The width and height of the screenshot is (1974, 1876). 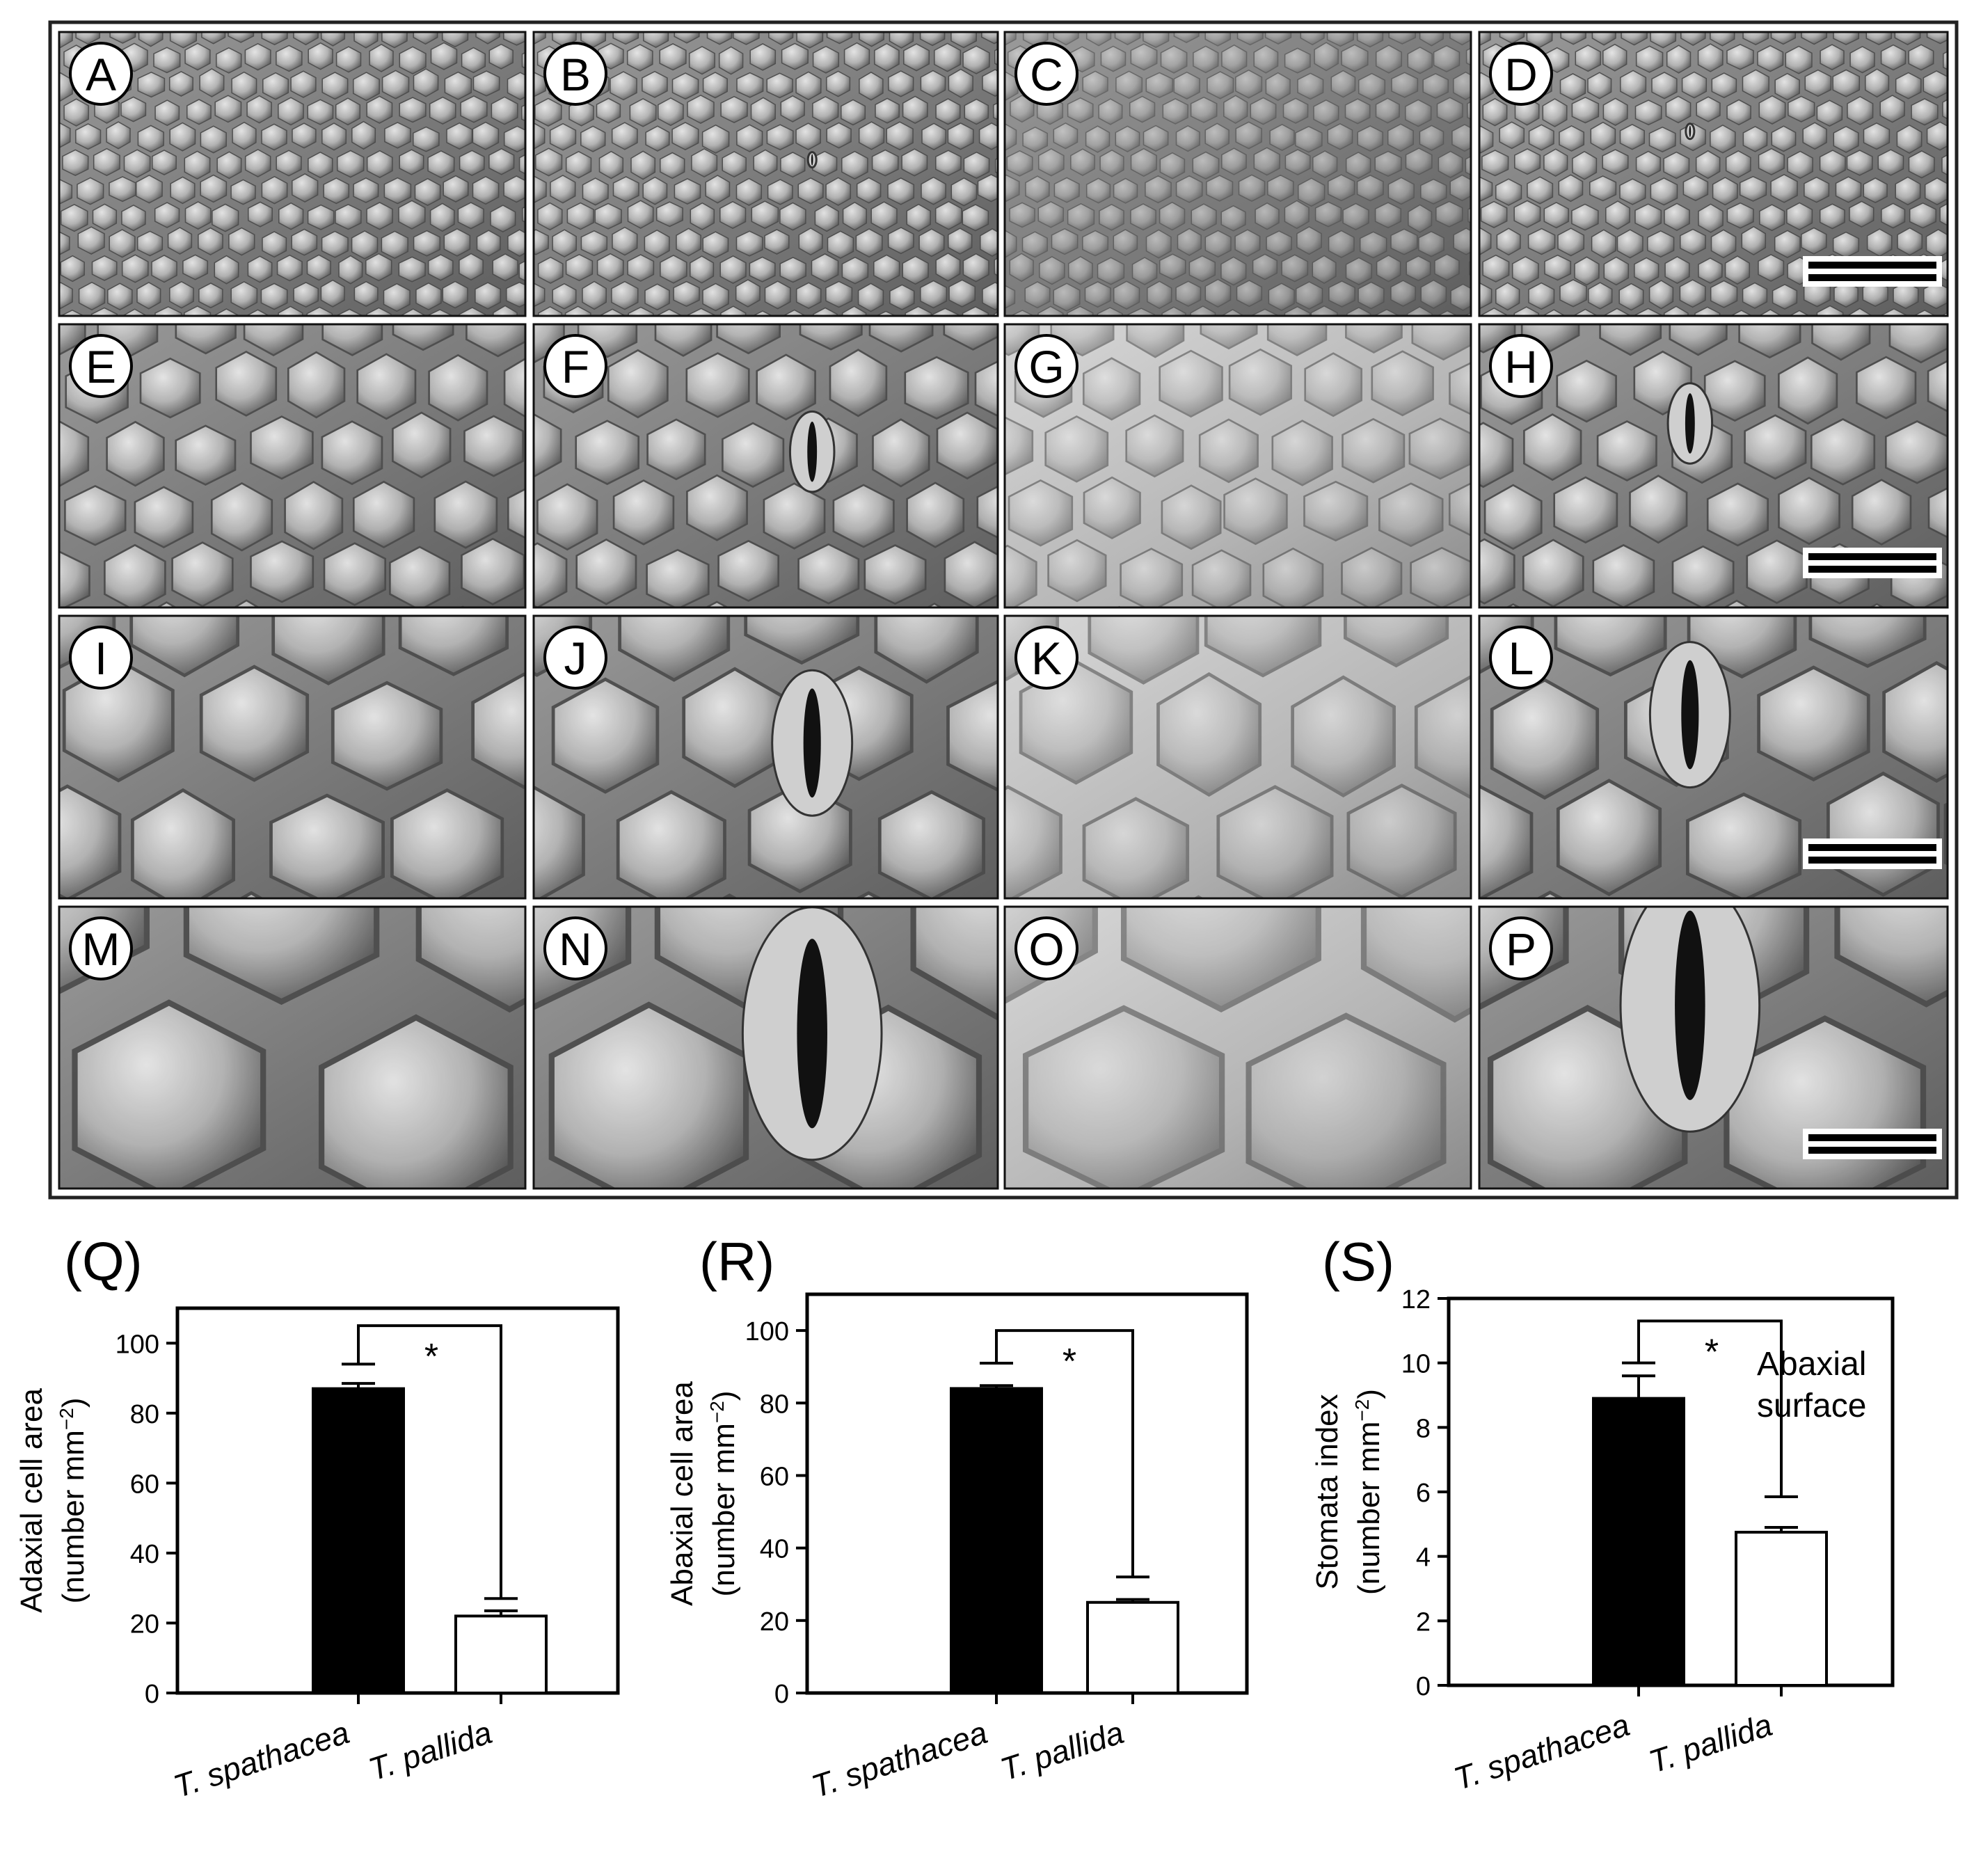 What do you see at coordinates (1423, 1429) in the screenshot?
I see `y-tick-label: 8` at bounding box center [1423, 1429].